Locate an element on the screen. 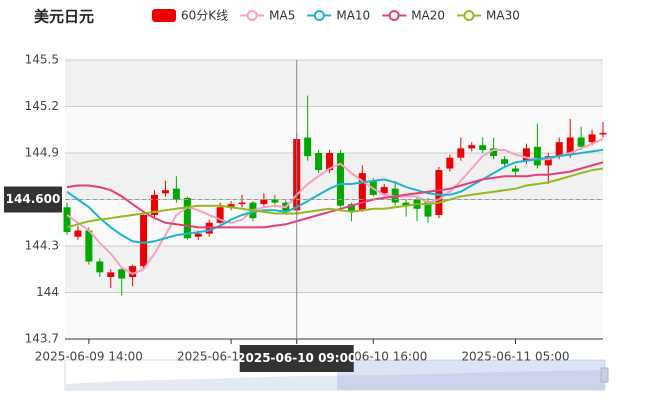 The image size is (670, 400). y-tick-label: 145.2 is located at coordinates (42, 106).